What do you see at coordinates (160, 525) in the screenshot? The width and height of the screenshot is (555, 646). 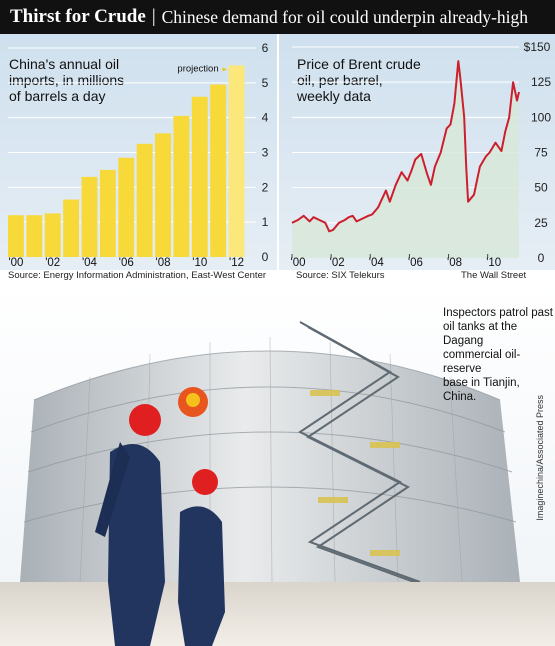 I see `worker-figures` at bounding box center [160, 525].